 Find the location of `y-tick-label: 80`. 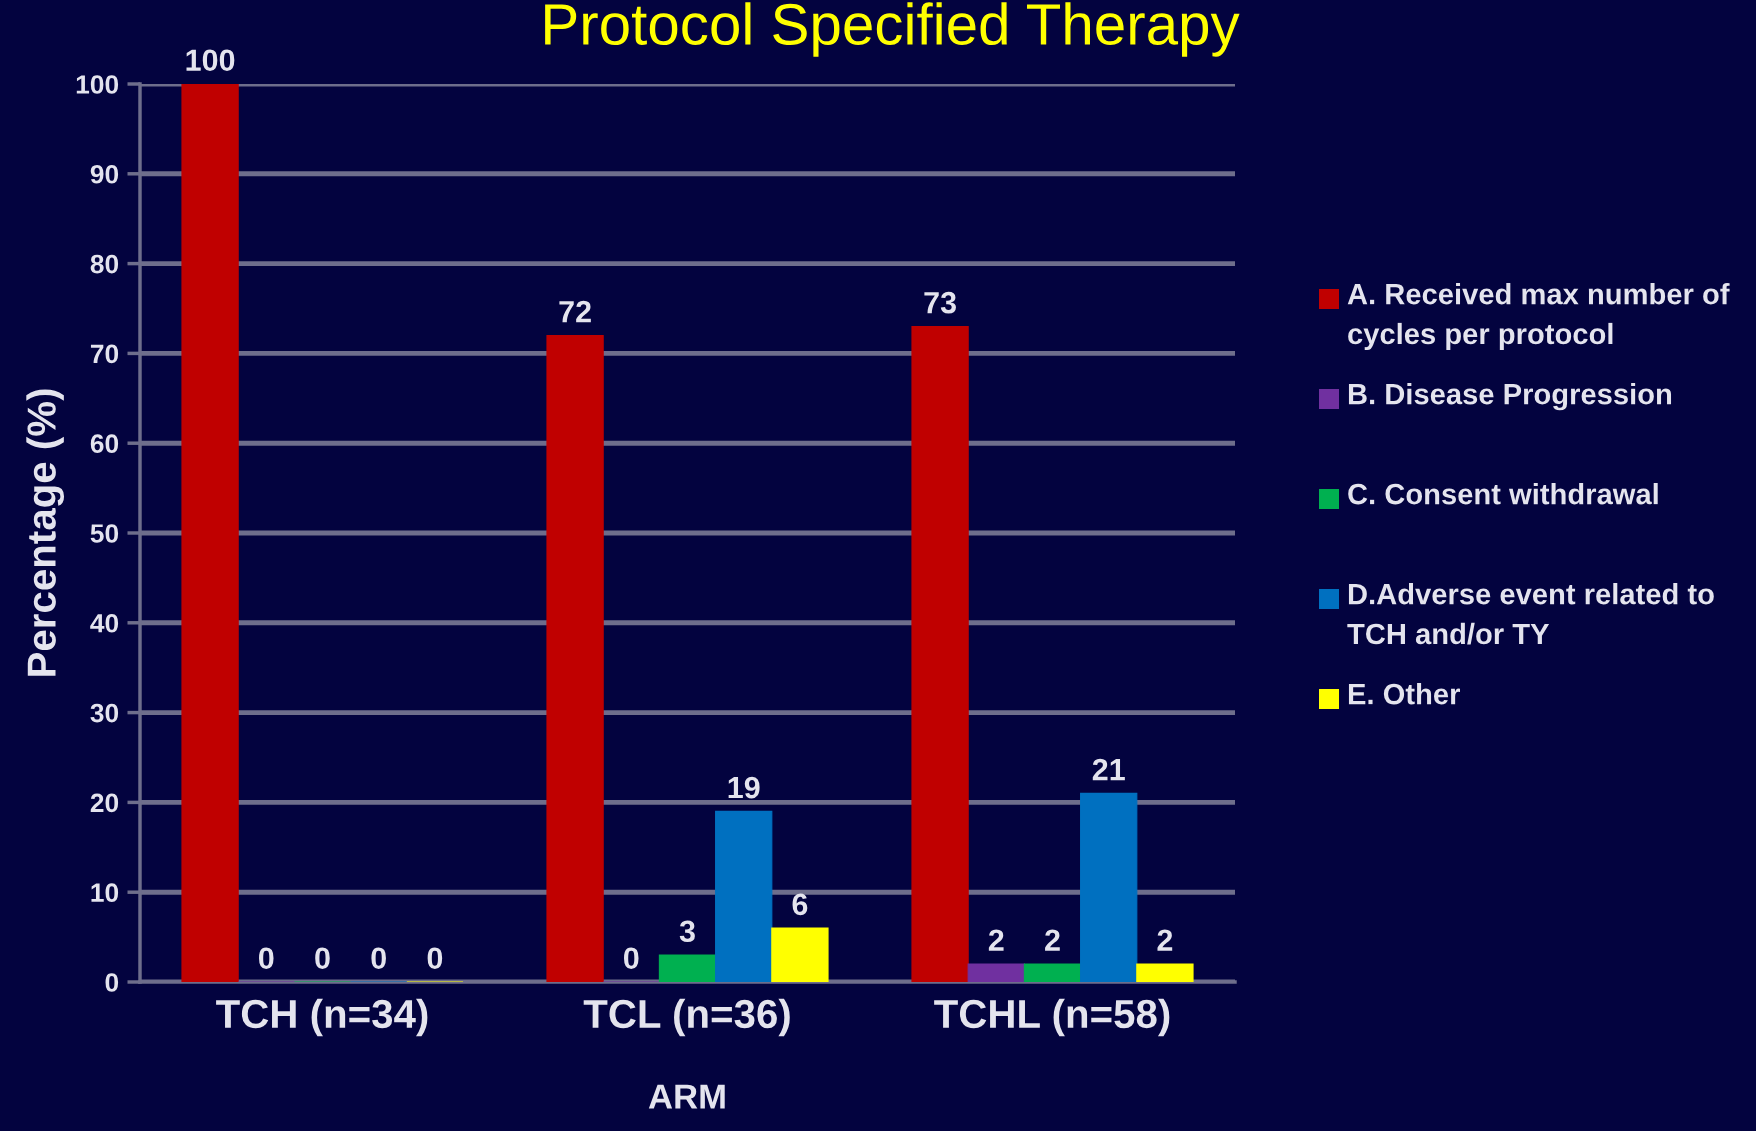

y-tick-label: 80 is located at coordinates (104, 264).